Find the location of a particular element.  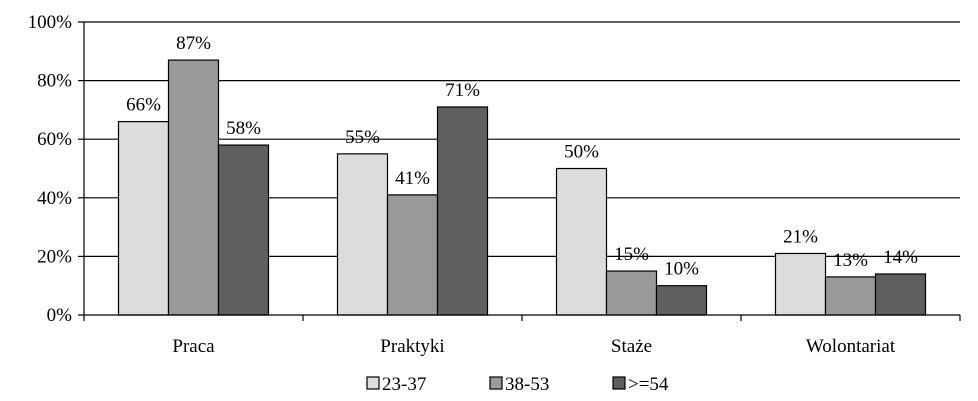

data-label: 13% is located at coordinates (850, 260).